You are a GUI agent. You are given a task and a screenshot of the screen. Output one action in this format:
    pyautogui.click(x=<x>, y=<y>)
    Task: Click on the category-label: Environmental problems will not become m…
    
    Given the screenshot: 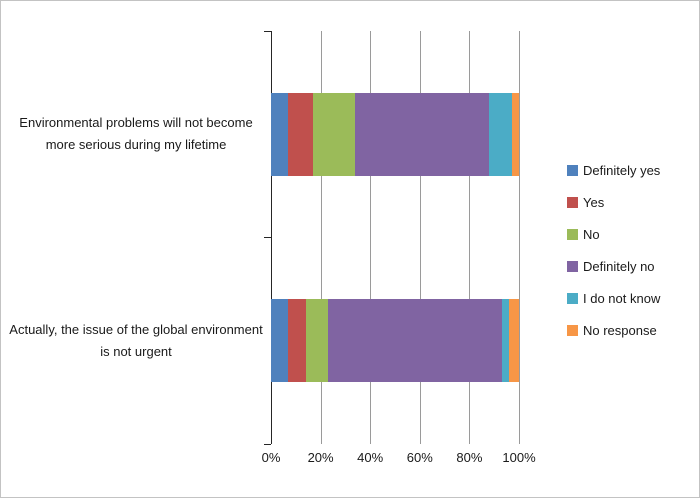 What is the action you would take?
    pyautogui.click(x=136, y=134)
    